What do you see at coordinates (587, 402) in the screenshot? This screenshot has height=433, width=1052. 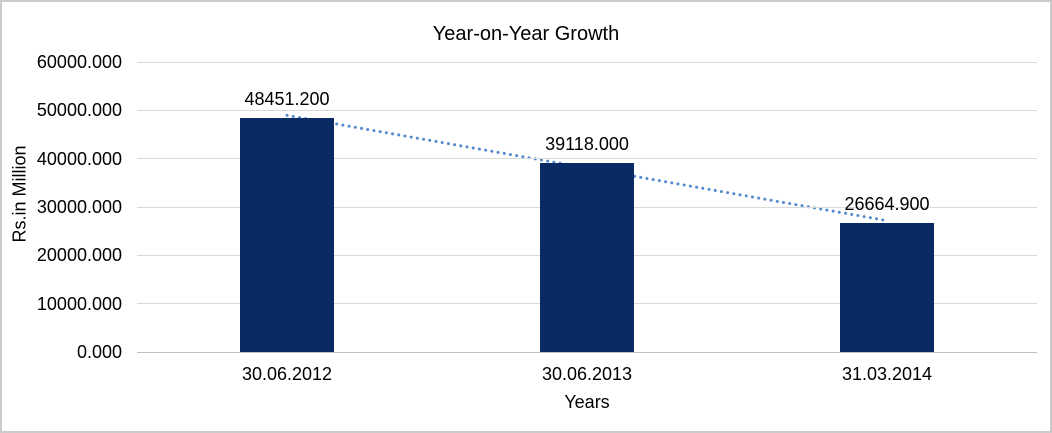 I see `x-axis-title: Years` at bounding box center [587, 402].